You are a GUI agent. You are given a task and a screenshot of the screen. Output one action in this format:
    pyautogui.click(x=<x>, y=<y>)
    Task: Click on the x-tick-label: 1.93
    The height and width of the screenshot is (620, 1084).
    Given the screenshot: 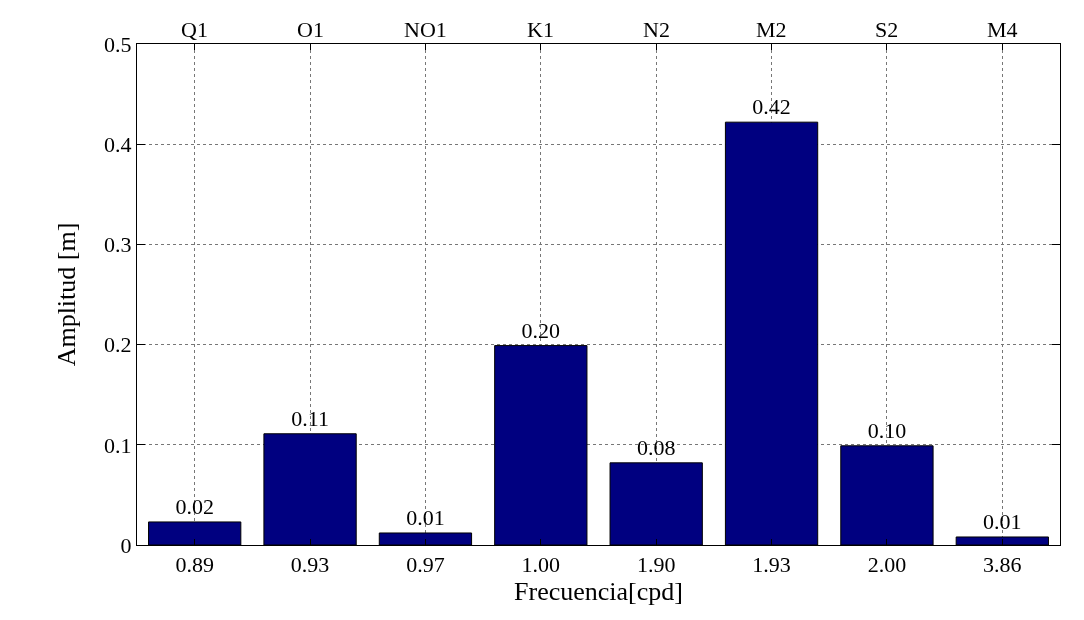 What is the action you would take?
    pyautogui.click(x=771, y=565)
    